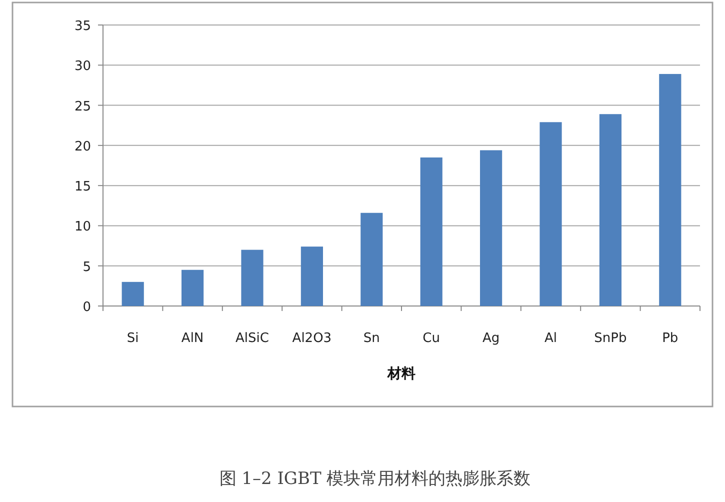  What do you see at coordinates (551, 338) in the screenshot?
I see `x-tick-label: Al` at bounding box center [551, 338].